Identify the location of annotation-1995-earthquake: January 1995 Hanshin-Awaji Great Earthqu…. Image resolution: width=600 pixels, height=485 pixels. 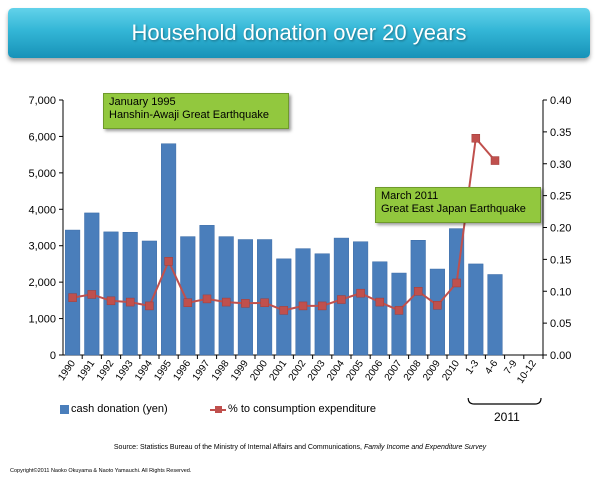
(196, 111).